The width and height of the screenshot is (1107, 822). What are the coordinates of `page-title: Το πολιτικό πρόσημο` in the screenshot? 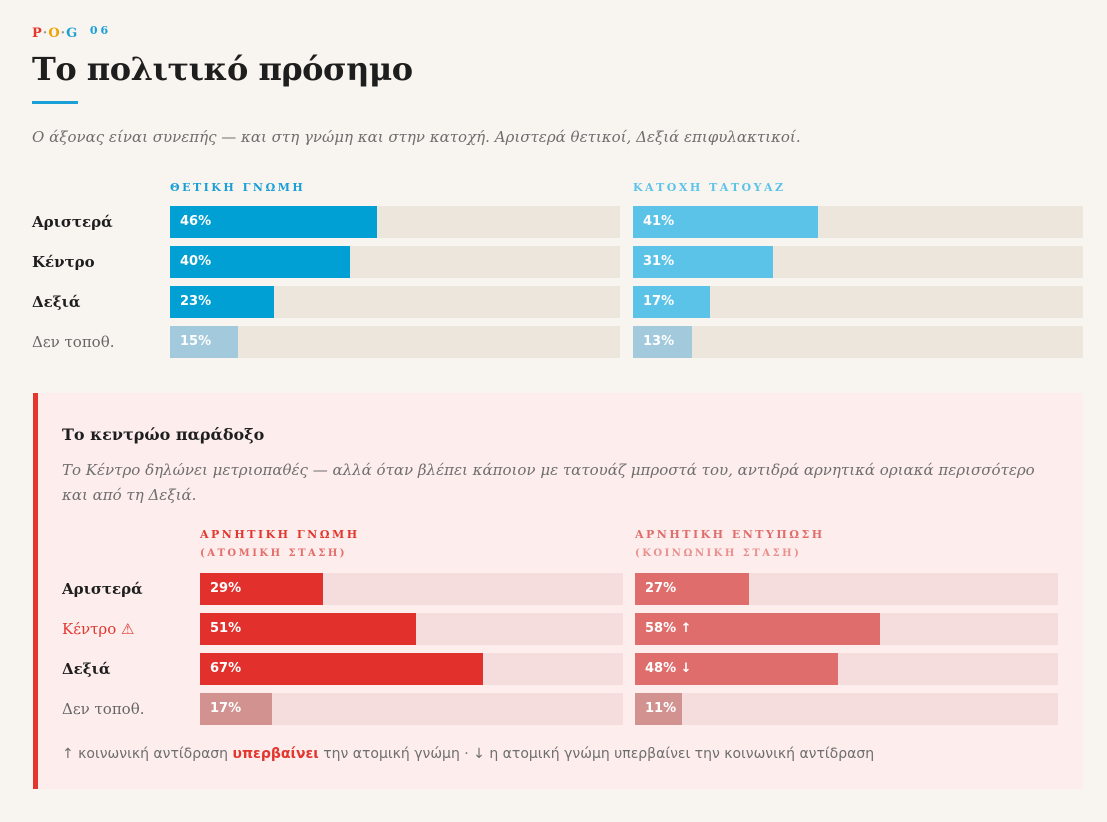 It's located at (222, 69).